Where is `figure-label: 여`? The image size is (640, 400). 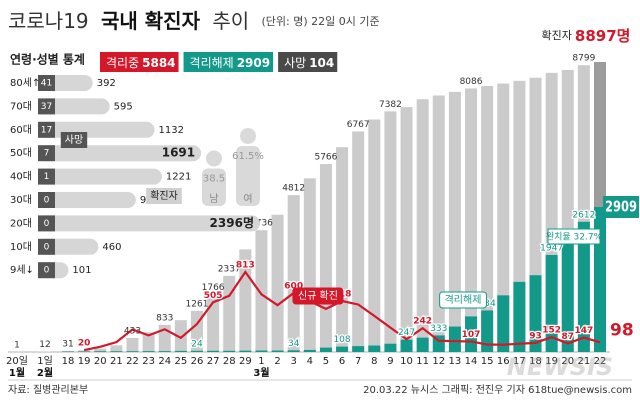
figure-label: 여 is located at coordinates (247, 199).